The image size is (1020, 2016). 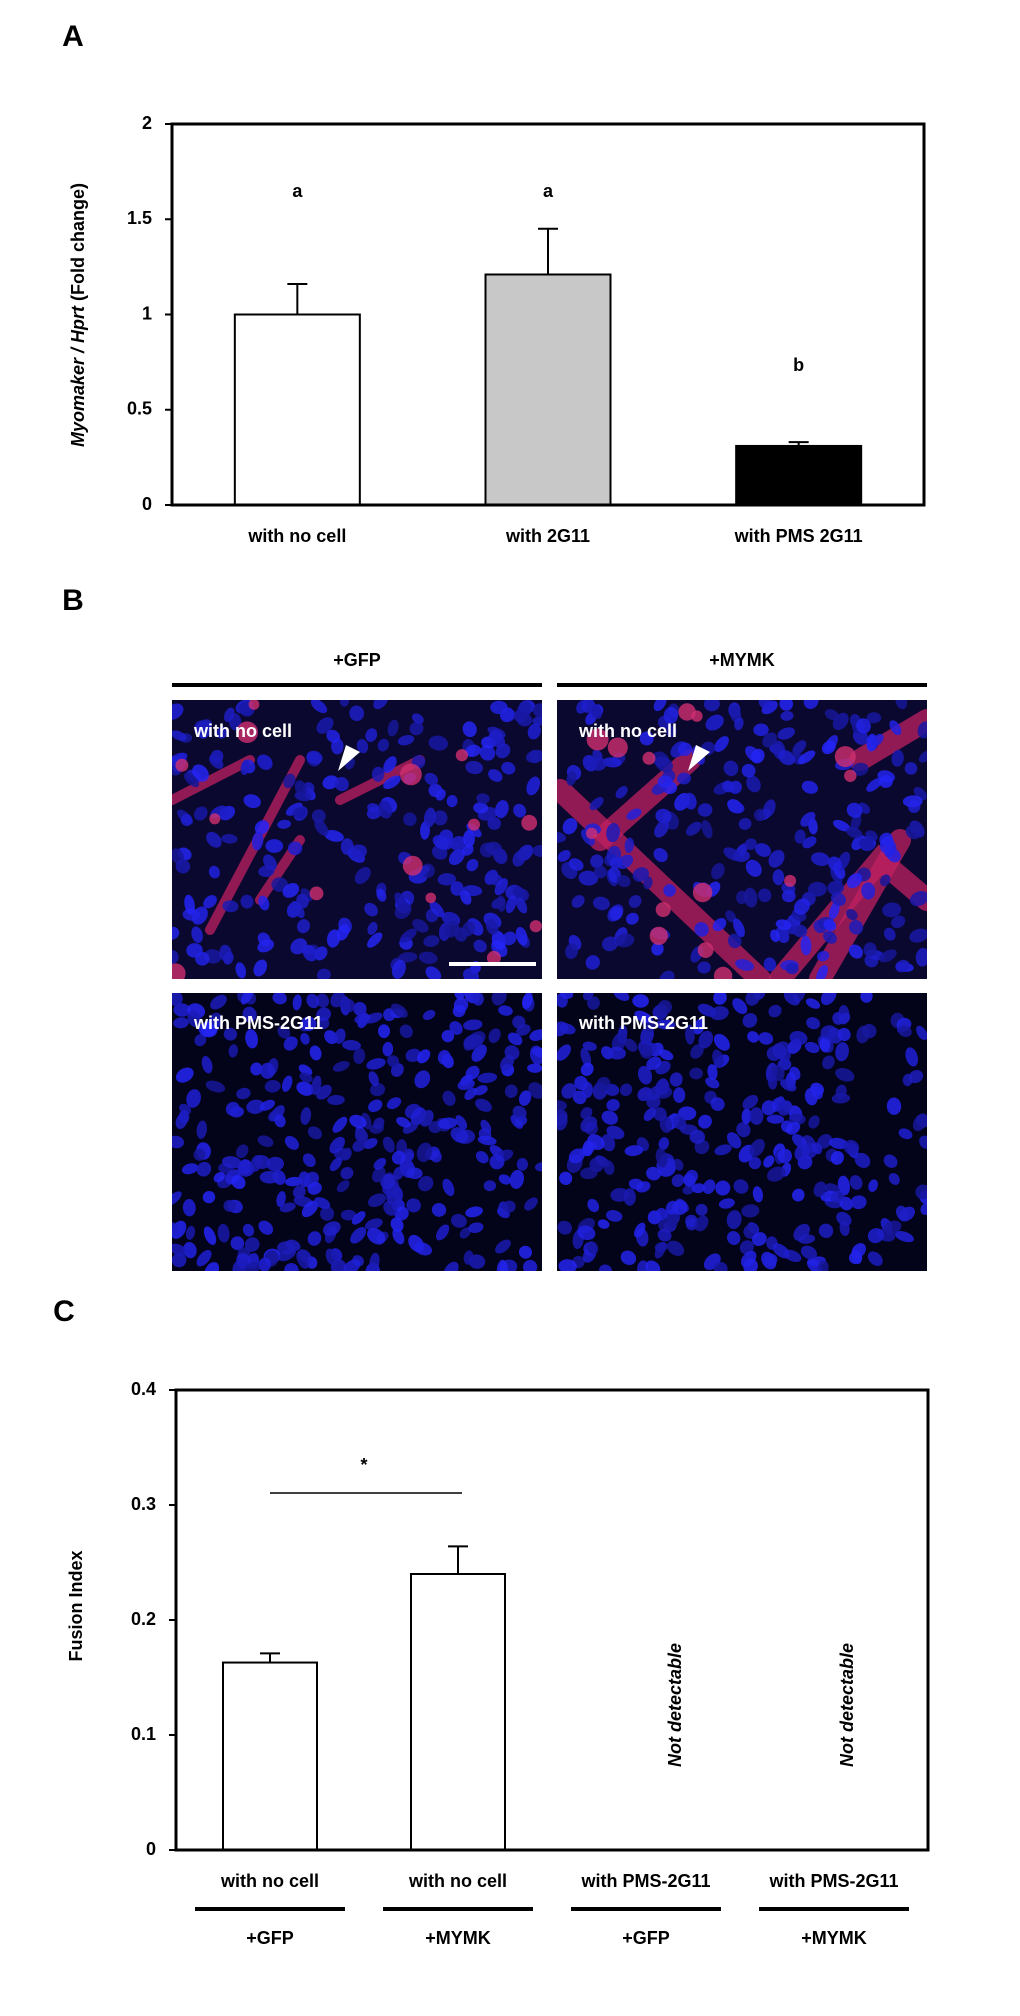 What do you see at coordinates (143, 1619) in the screenshot?
I see `y-tick-label: 0.2` at bounding box center [143, 1619].